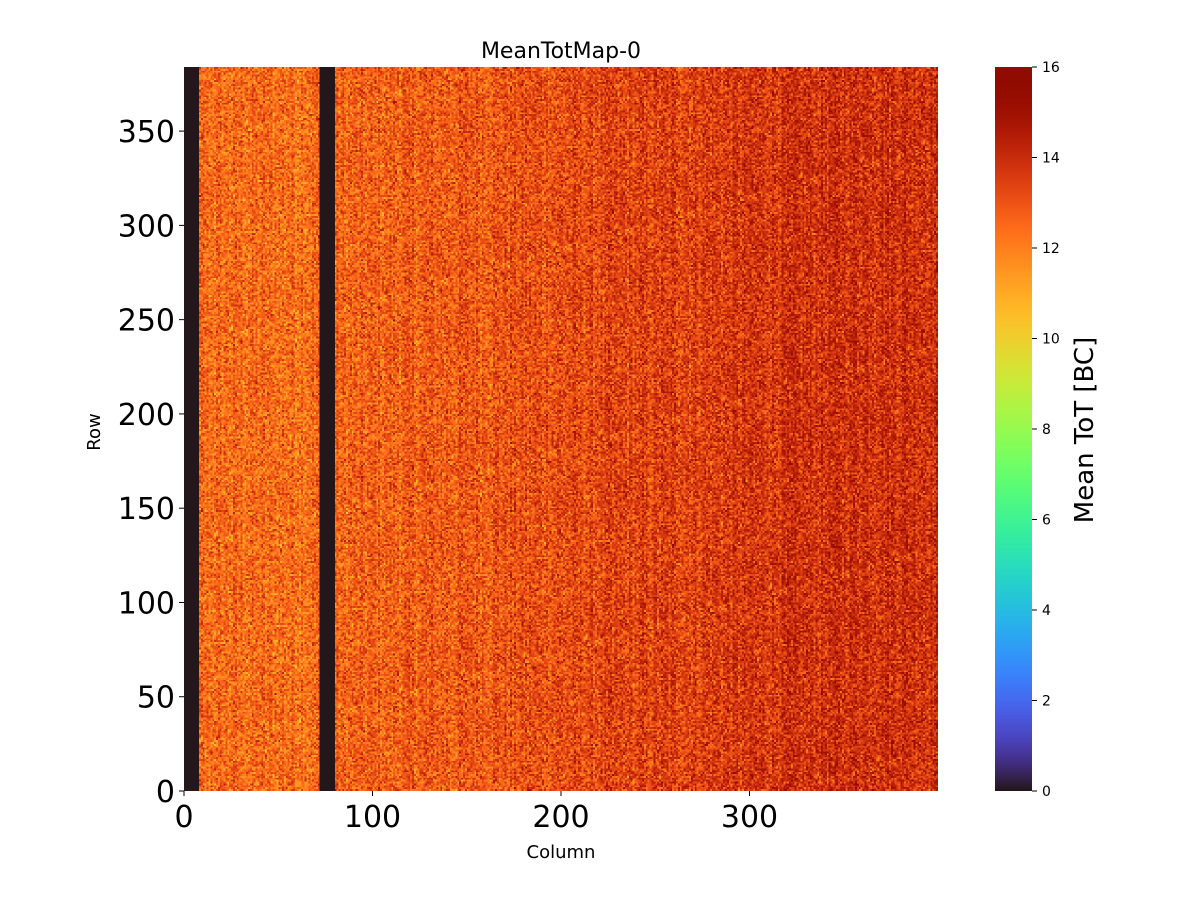 The height and width of the screenshot is (900, 1200). What do you see at coordinates (1046, 702) in the screenshot?
I see `colorbar-tick-label: 2` at bounding box center [1046, 702].